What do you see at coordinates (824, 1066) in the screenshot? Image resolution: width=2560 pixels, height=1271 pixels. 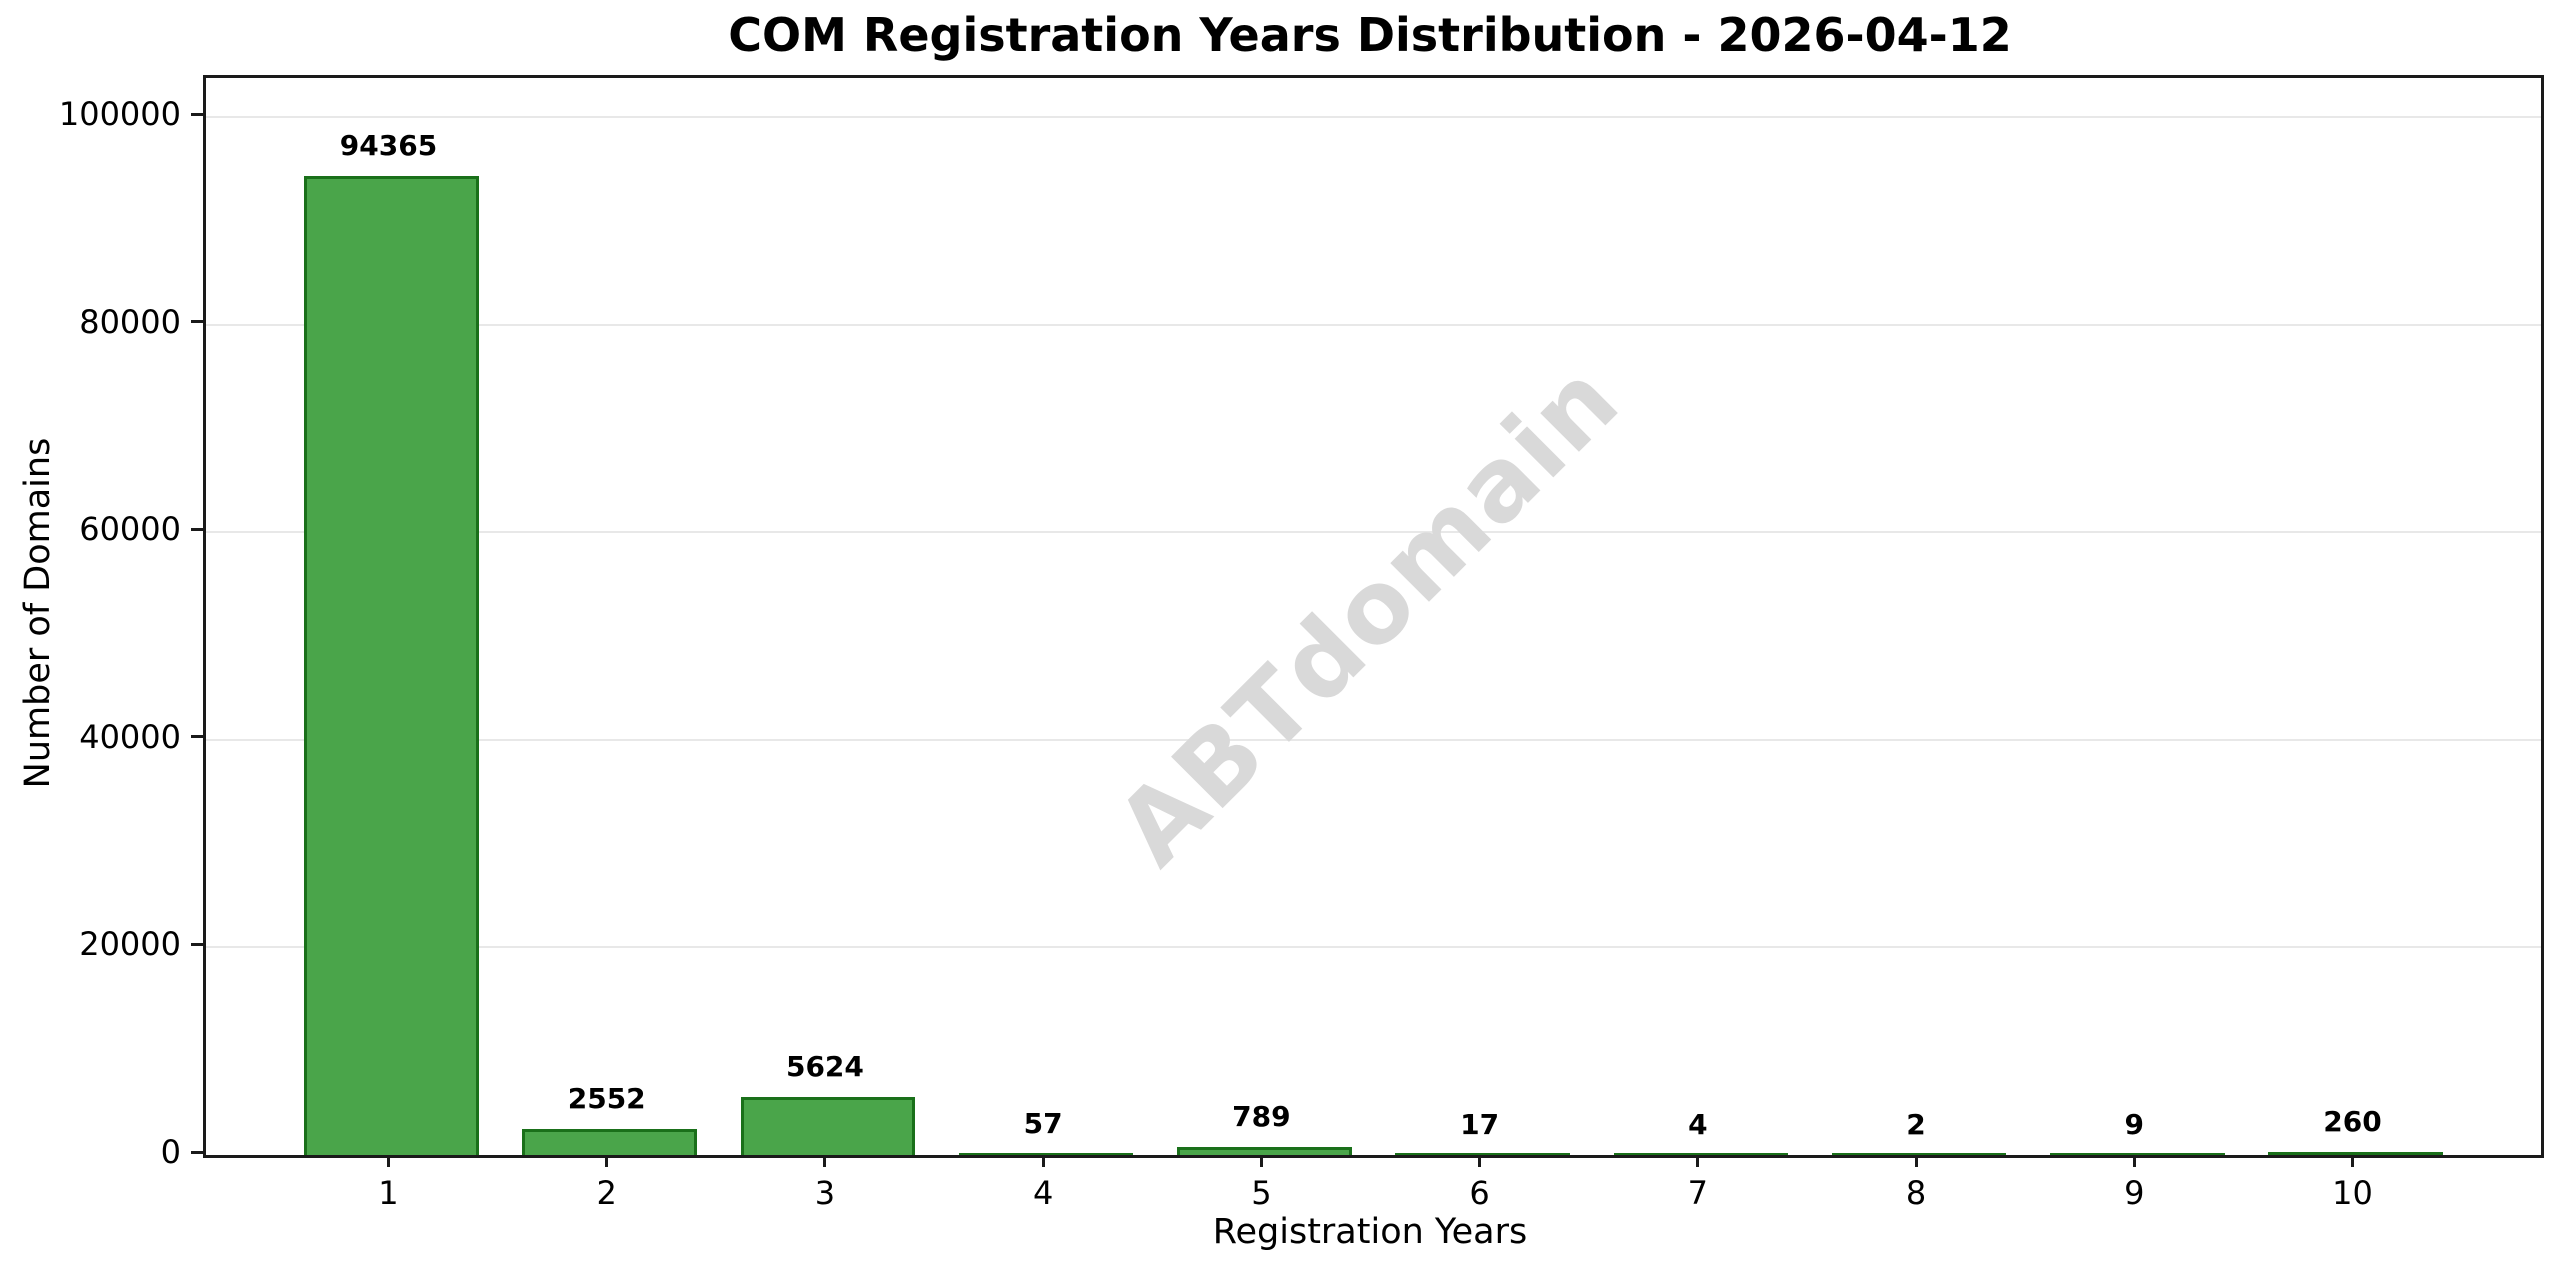 I see `bar-value-label: 5624` at bounding box center [824, 1066].